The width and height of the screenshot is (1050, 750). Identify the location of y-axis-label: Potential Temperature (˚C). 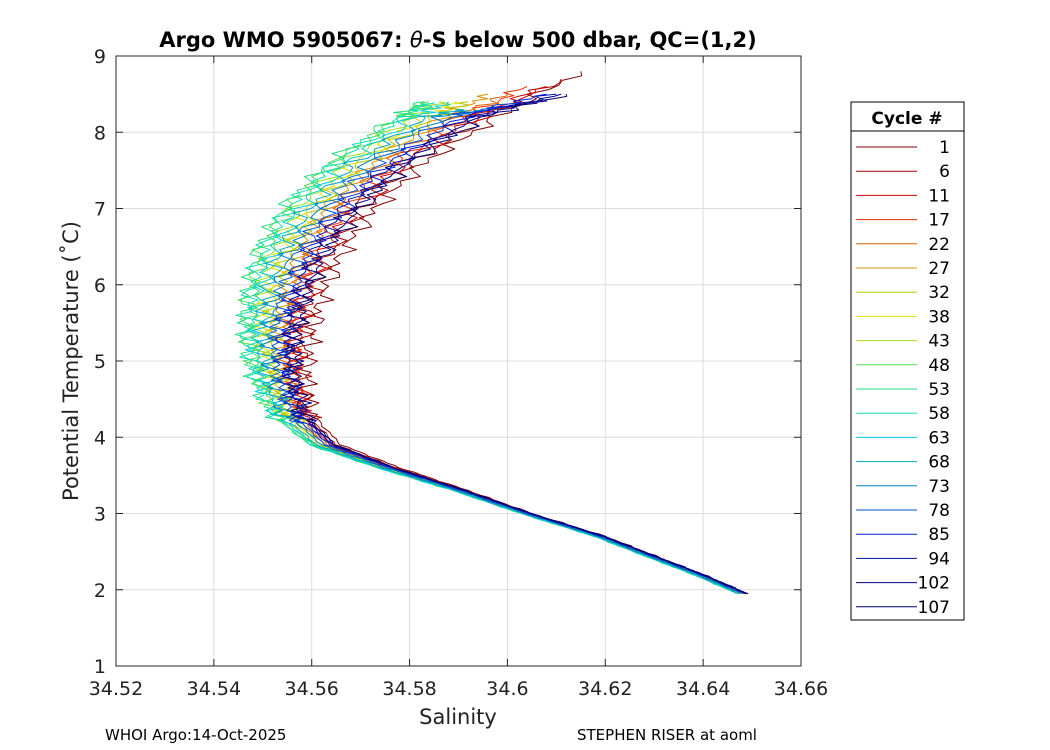
(71, 361).